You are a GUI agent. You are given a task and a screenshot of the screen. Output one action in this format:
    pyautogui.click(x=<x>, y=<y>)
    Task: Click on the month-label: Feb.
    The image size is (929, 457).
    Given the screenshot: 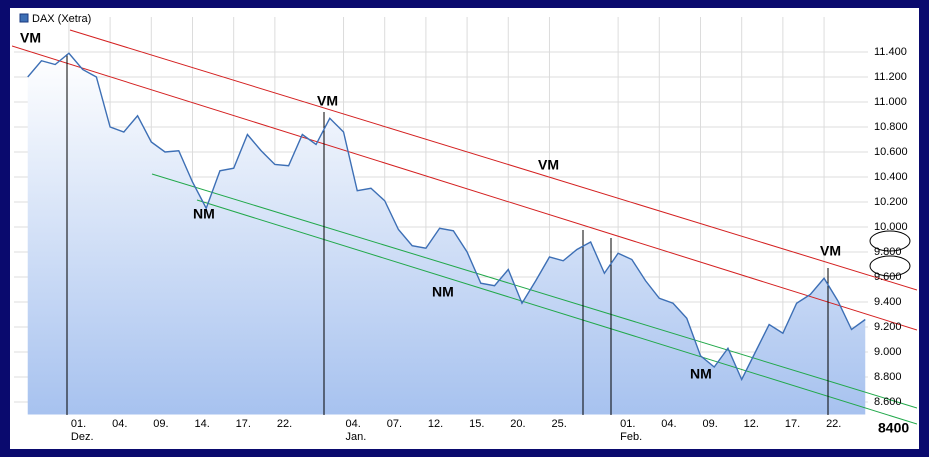 What is the action you would take?
    pyautogui.click(x=631, y=437)
    